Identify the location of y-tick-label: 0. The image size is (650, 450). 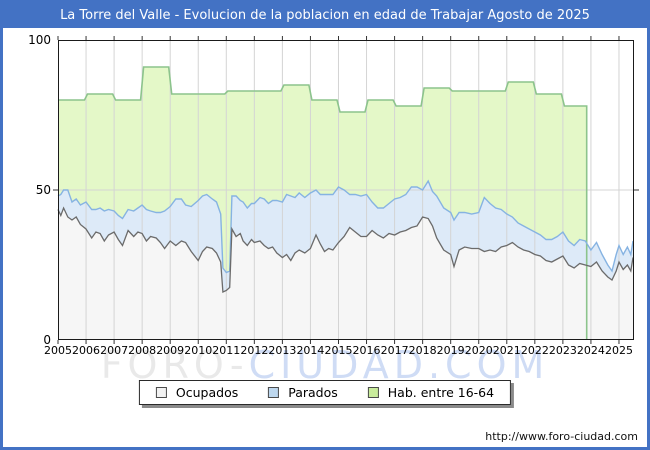
(47, 340).